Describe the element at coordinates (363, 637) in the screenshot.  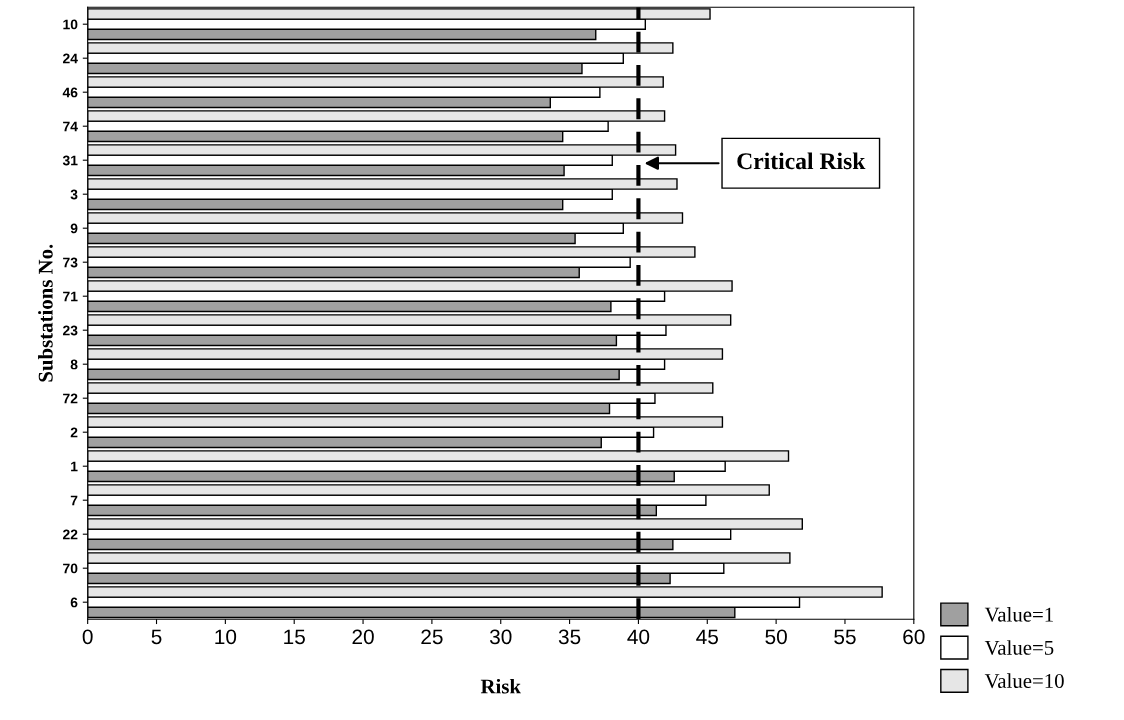
I see `x-tick-label: 20` at that location.